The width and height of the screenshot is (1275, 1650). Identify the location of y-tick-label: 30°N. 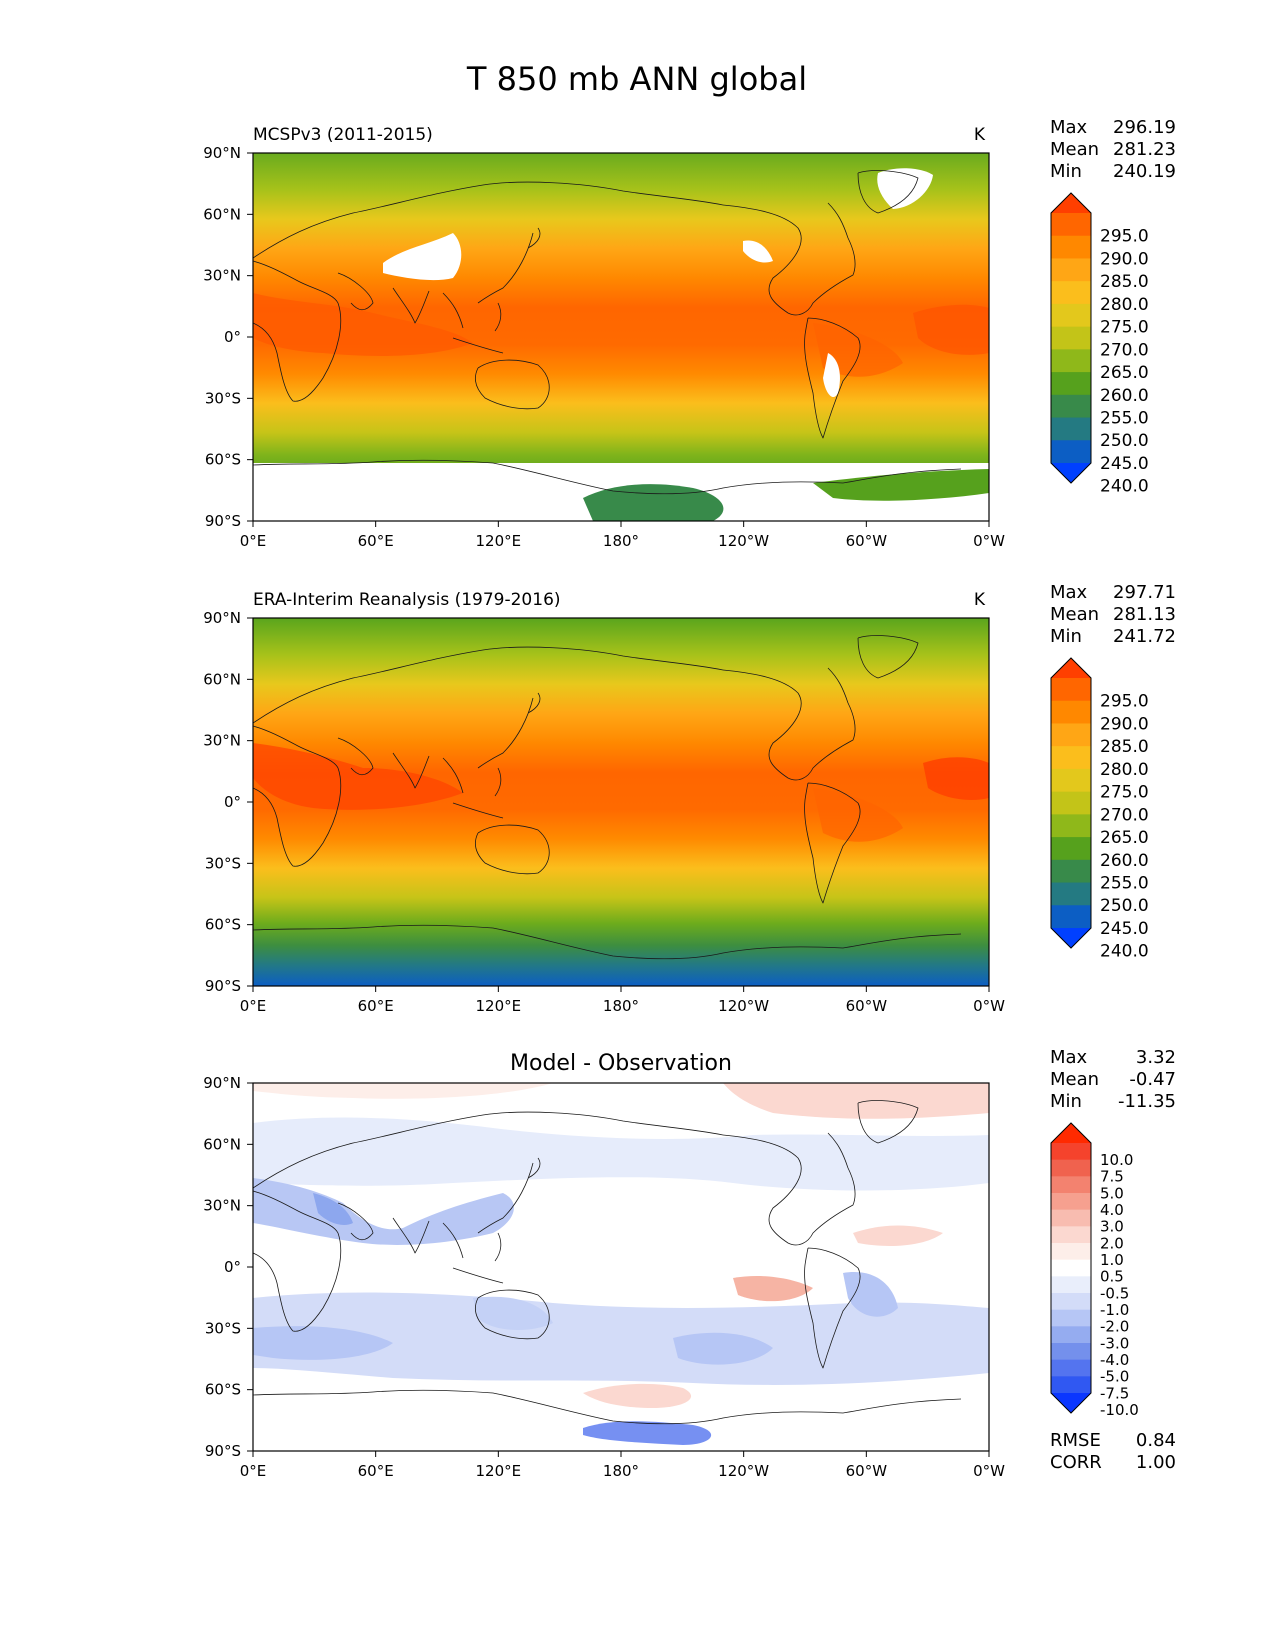
(222, 276).